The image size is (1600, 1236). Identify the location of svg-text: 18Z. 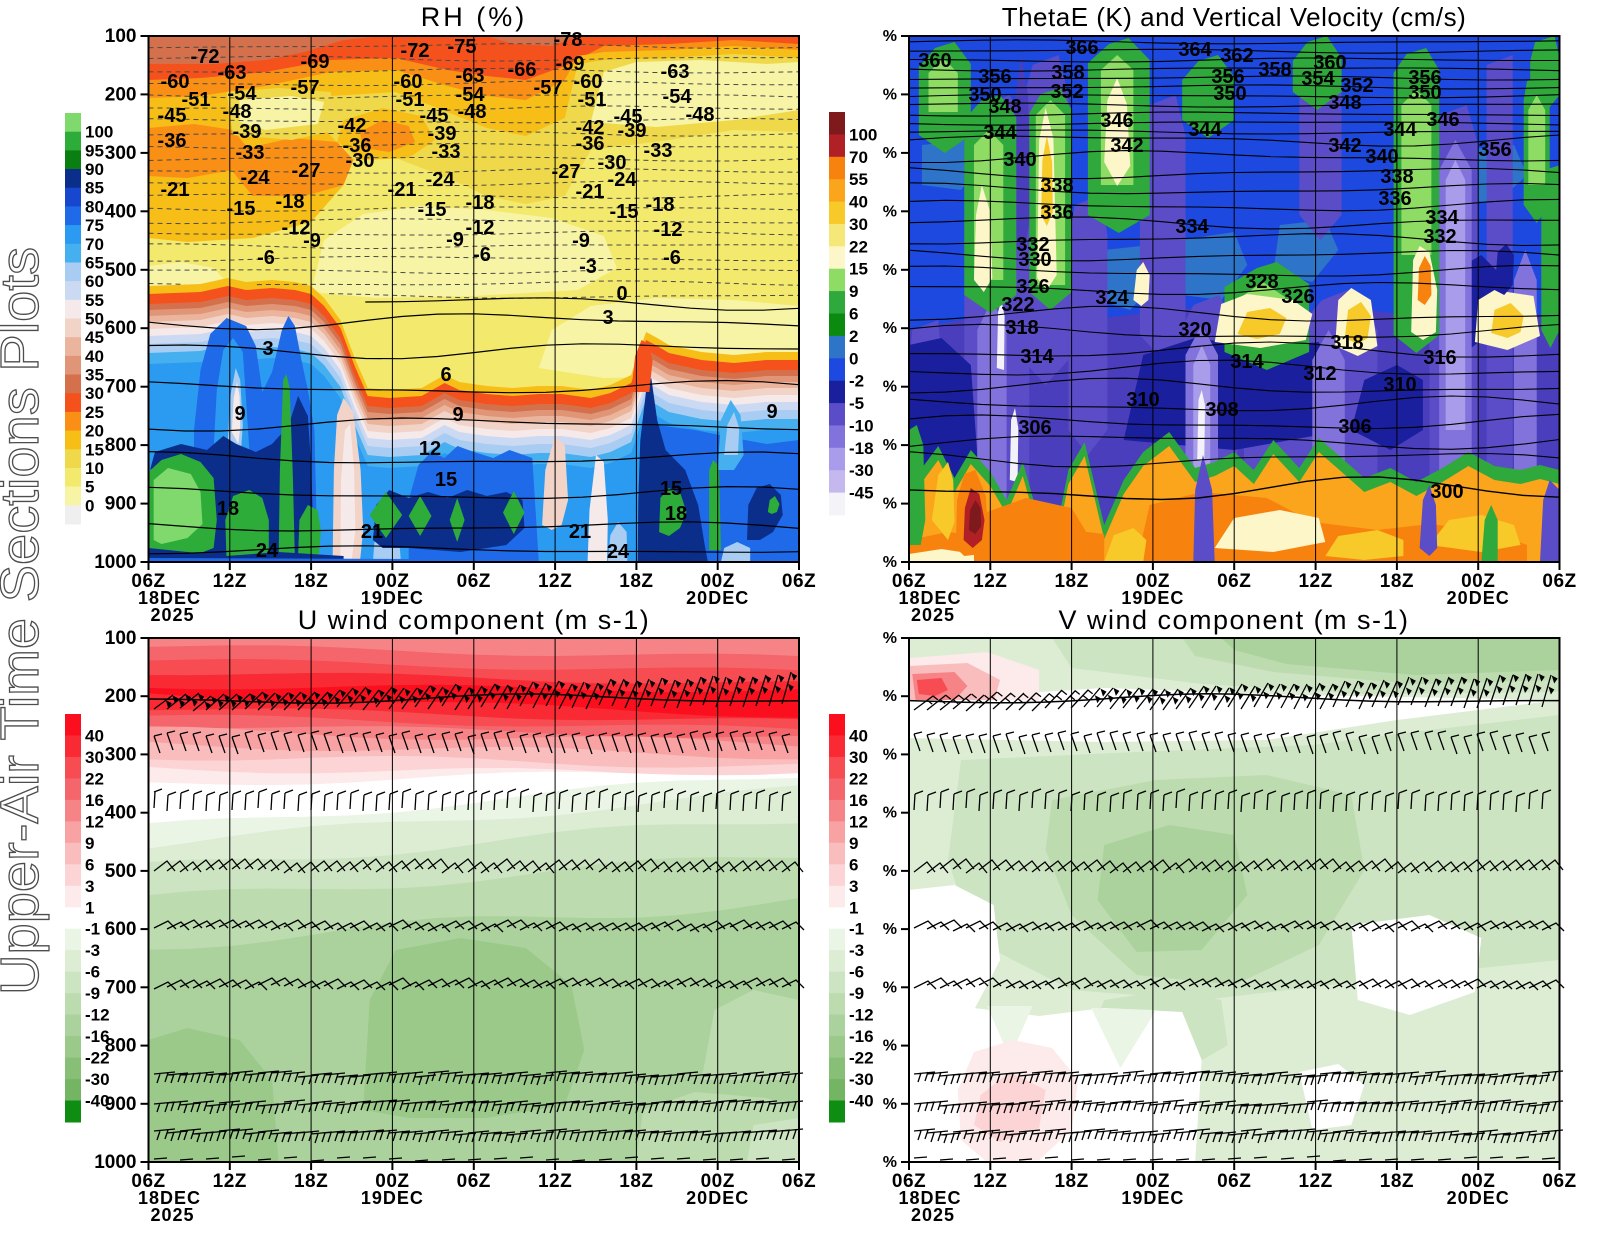
(311, 1181).